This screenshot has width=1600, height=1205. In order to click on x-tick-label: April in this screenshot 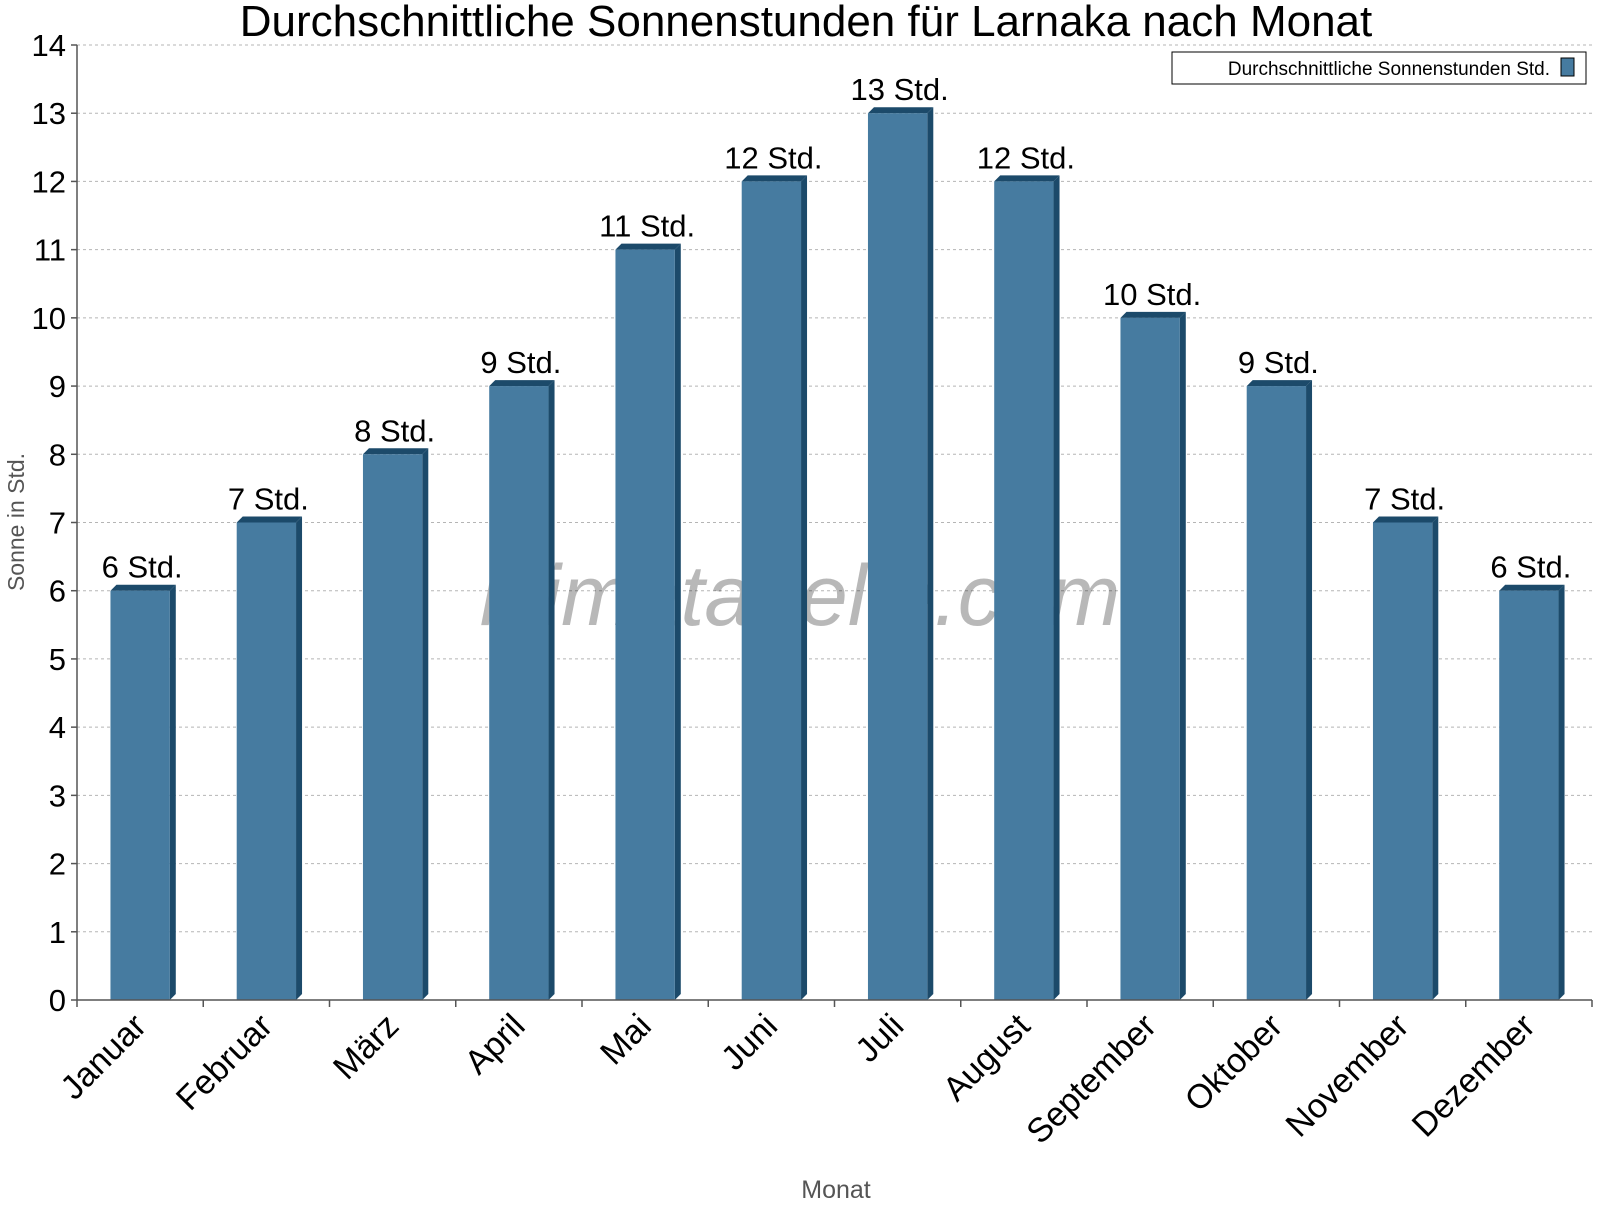, I will do `click(495, 1044)`.